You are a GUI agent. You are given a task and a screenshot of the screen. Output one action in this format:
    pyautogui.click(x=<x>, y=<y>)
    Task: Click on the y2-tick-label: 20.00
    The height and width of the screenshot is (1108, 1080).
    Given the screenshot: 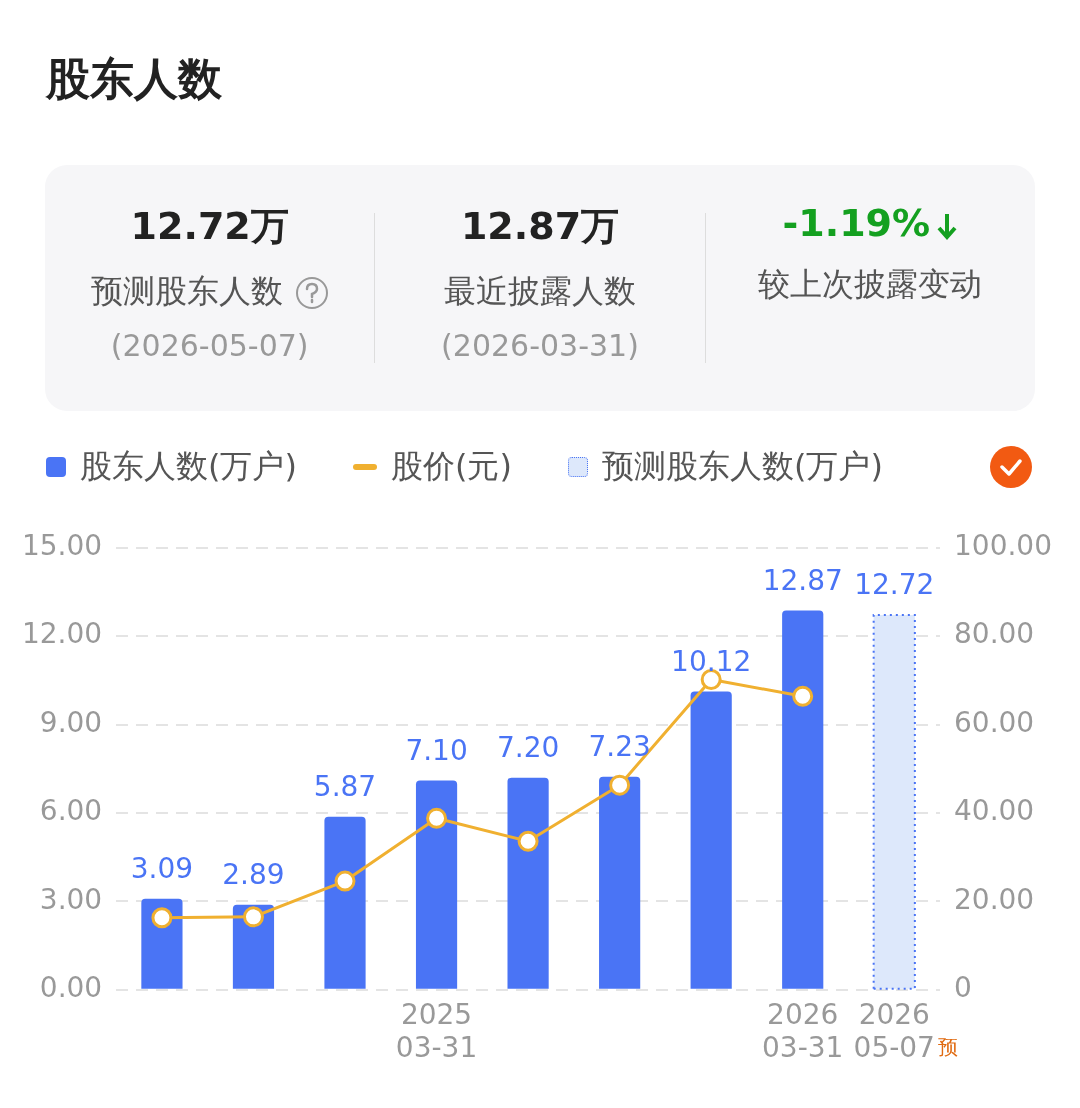 What is the action you would take?
    pyautogui.click(x=994, y=899)
    